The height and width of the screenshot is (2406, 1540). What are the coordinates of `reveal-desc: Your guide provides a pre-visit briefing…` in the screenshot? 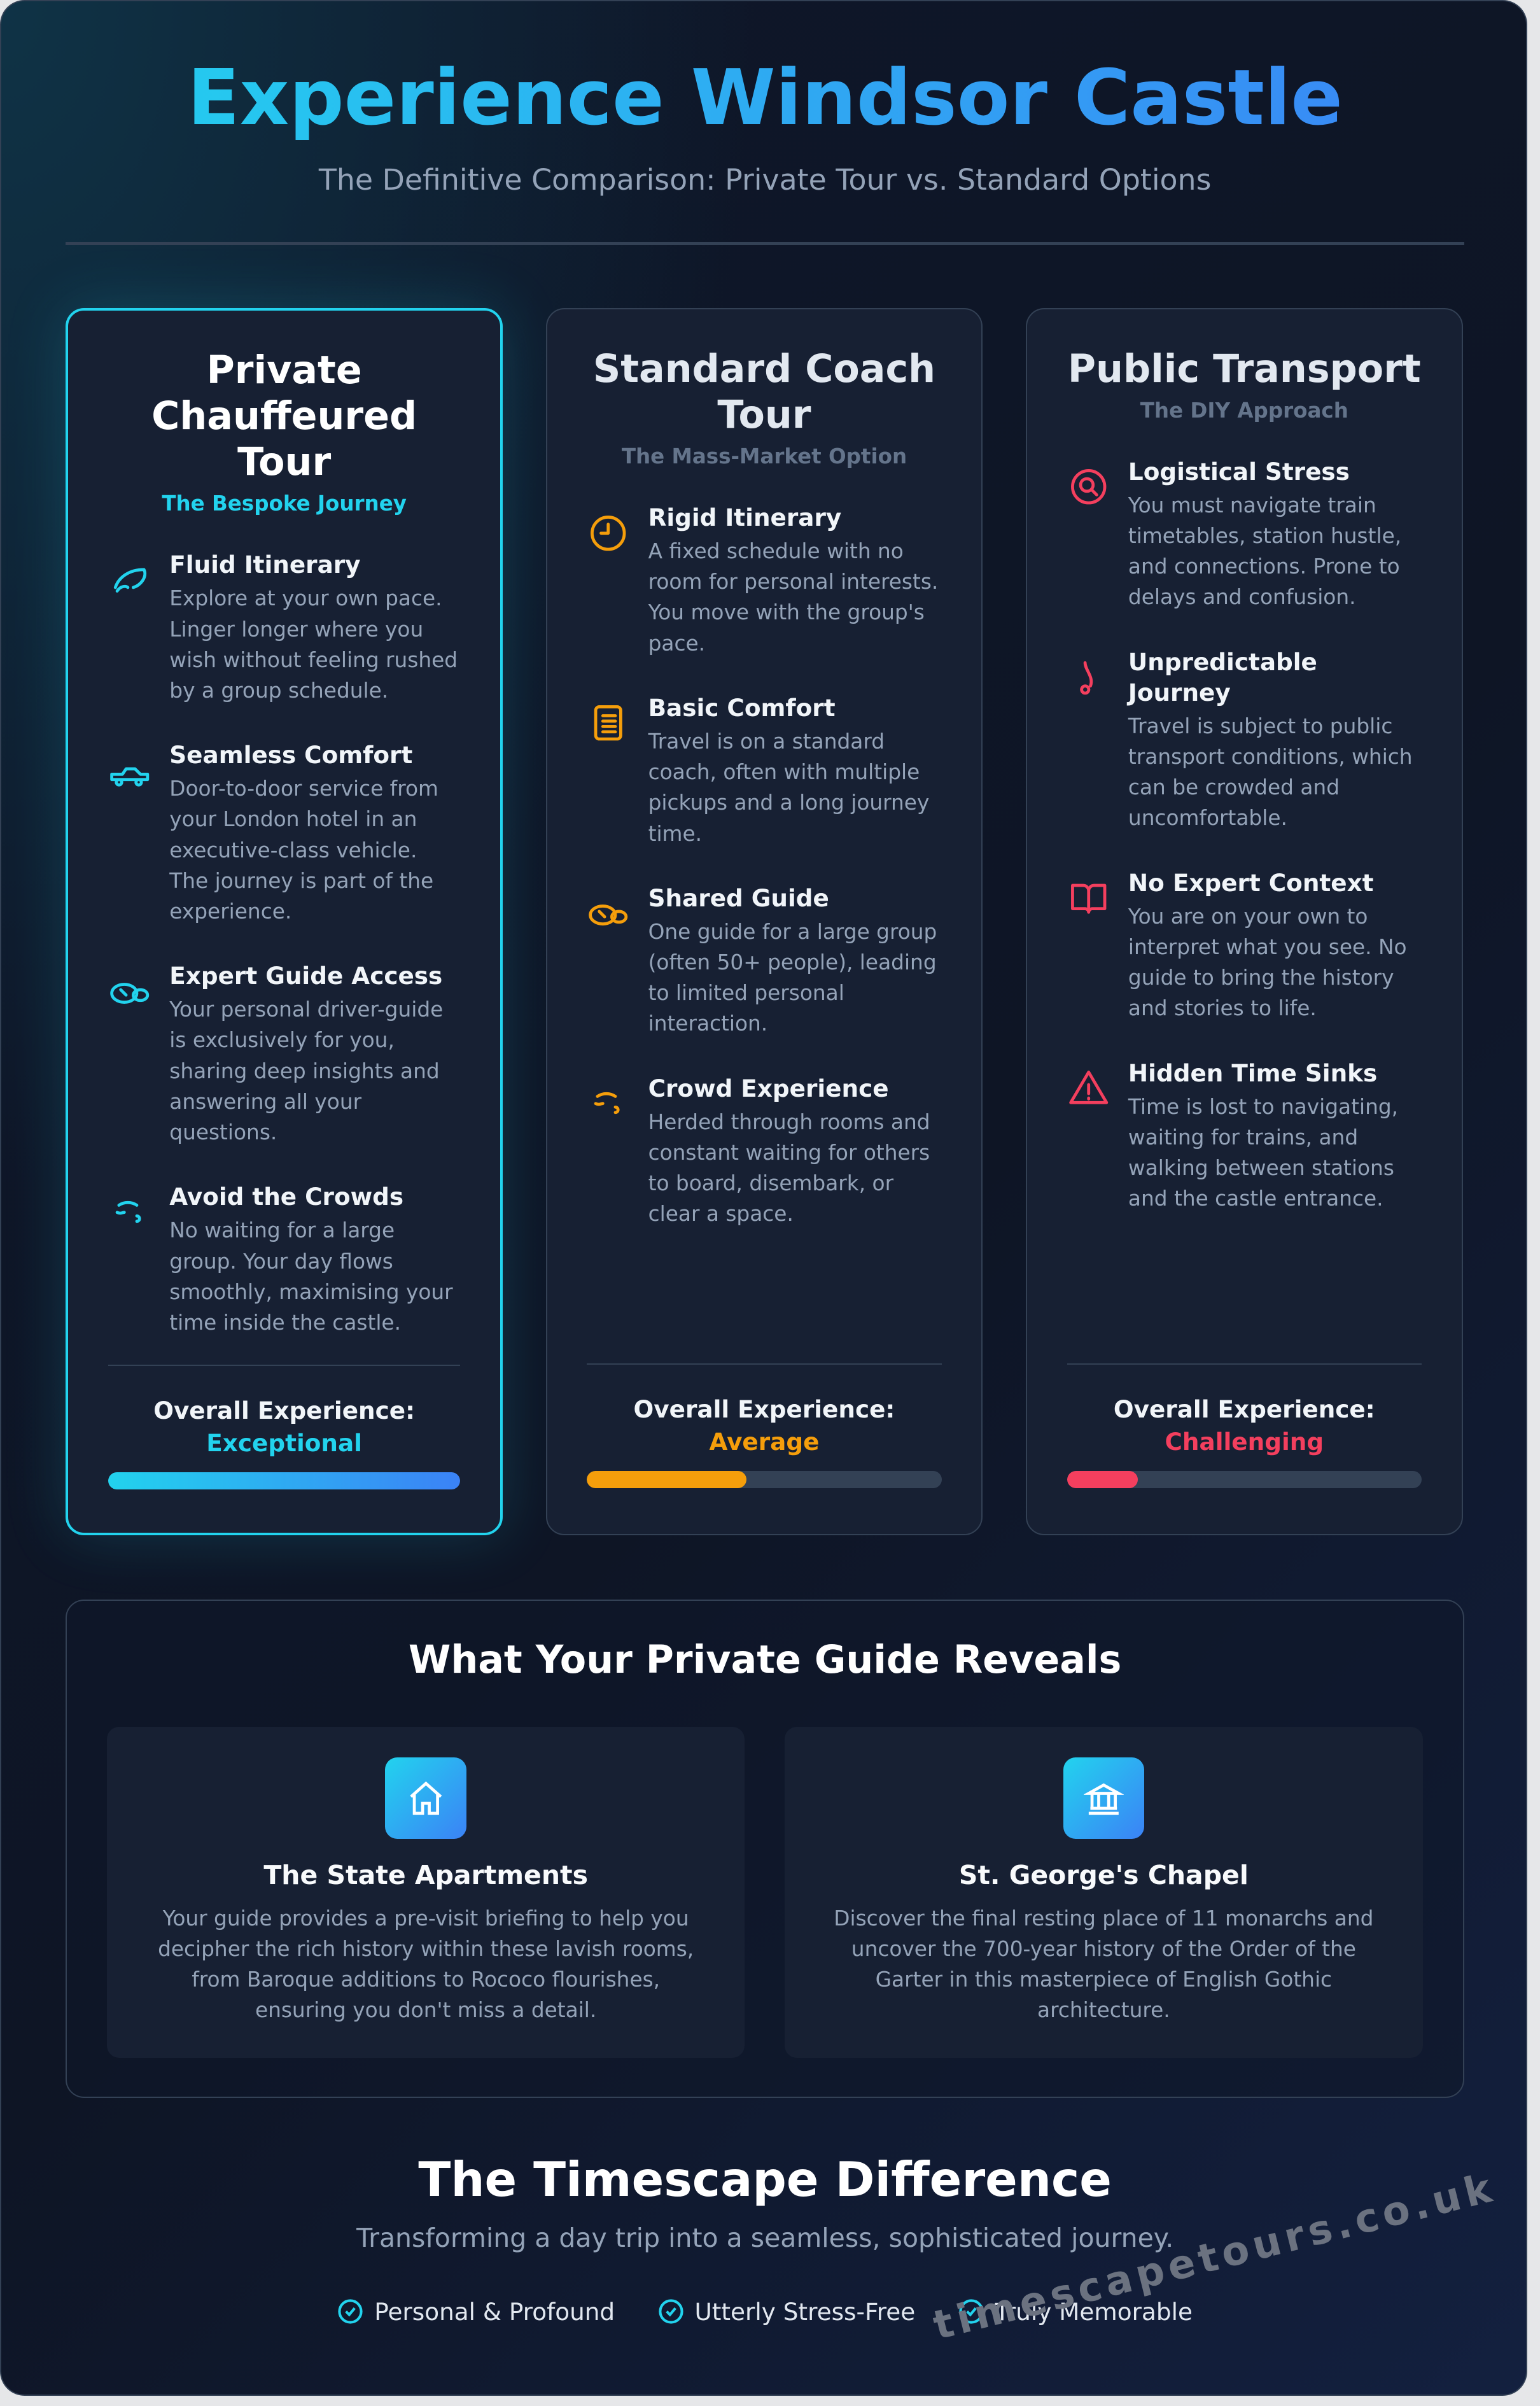 It's located at (426, 1964).